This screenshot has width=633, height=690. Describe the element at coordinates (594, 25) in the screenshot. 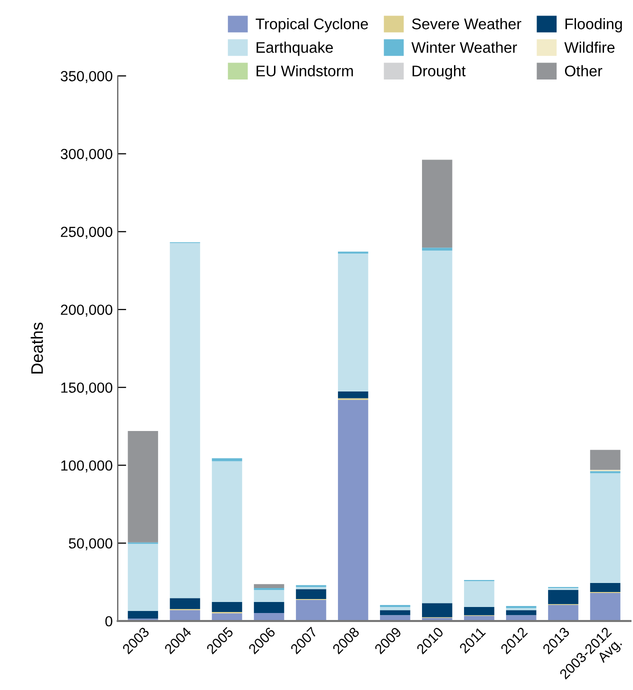

I see `legend-label: Flooding` at that location.